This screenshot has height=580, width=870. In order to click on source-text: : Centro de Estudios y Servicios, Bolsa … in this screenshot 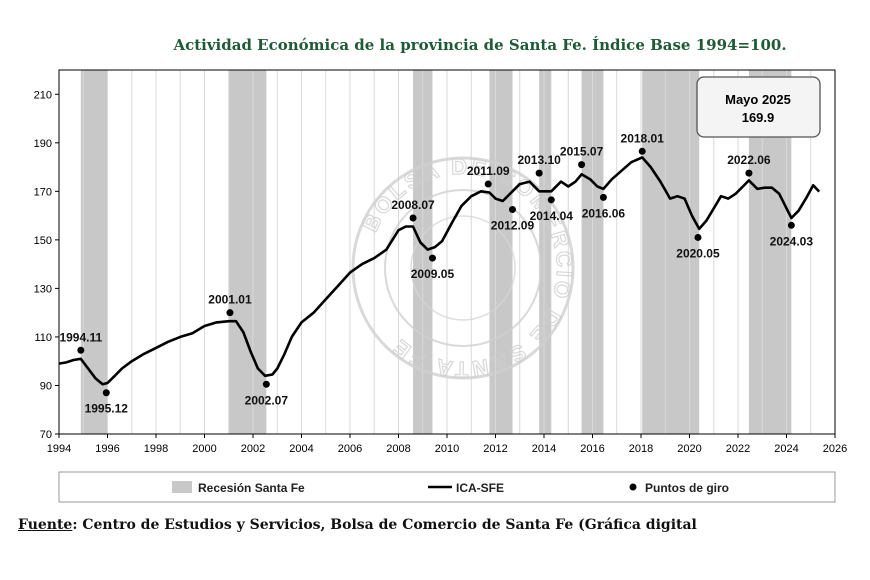, I will do `click(384, 525)`.